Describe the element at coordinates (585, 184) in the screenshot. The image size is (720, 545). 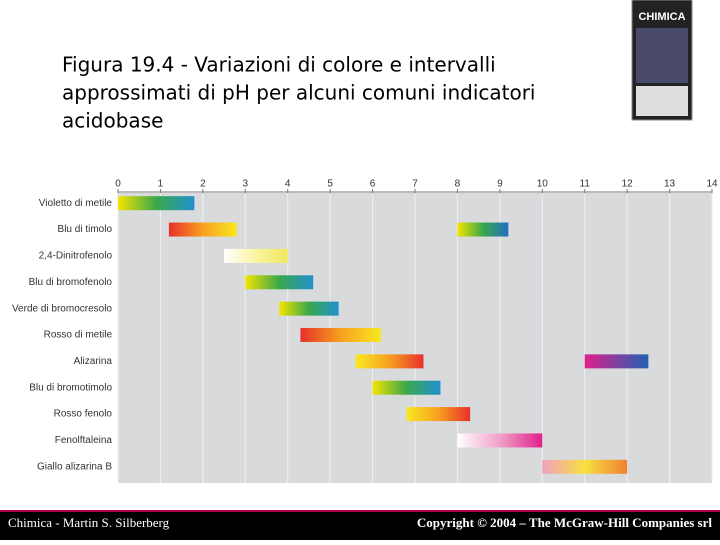
I see `x-tick-label: 11` at that location.